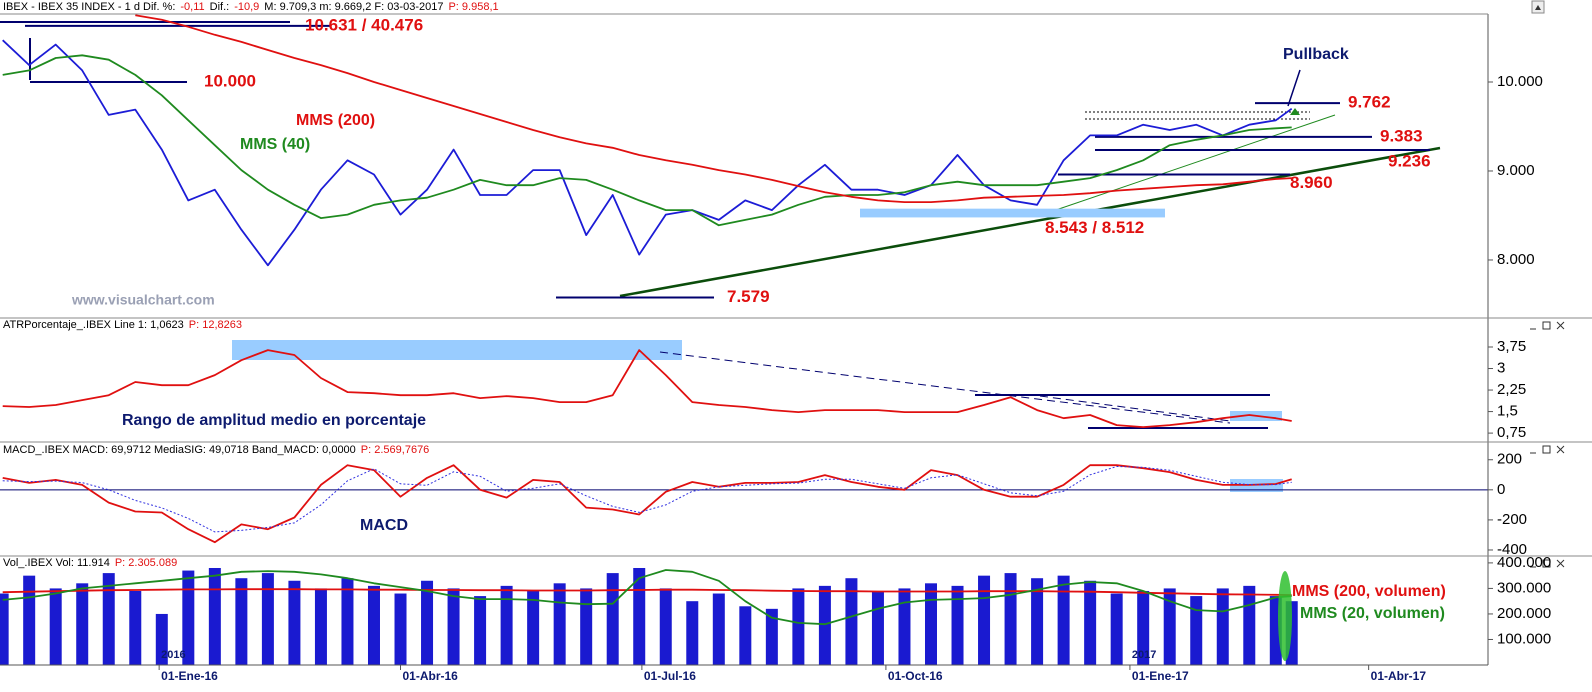 The width and height of the screenshot is (1592, 692). What do you see at coordinates (246, 7) in the screenshot?
I see `header-part: -10,9` at bounding box center [246, 7].